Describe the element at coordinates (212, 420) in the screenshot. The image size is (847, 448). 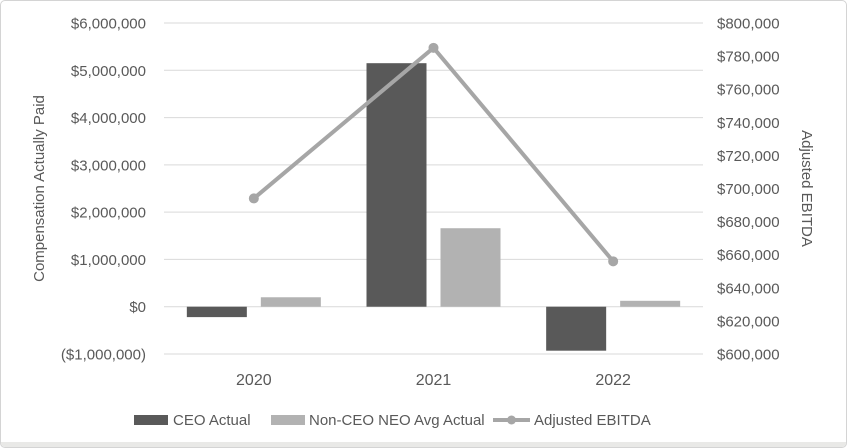
I see `legend-label: CEO Actual` at that location.